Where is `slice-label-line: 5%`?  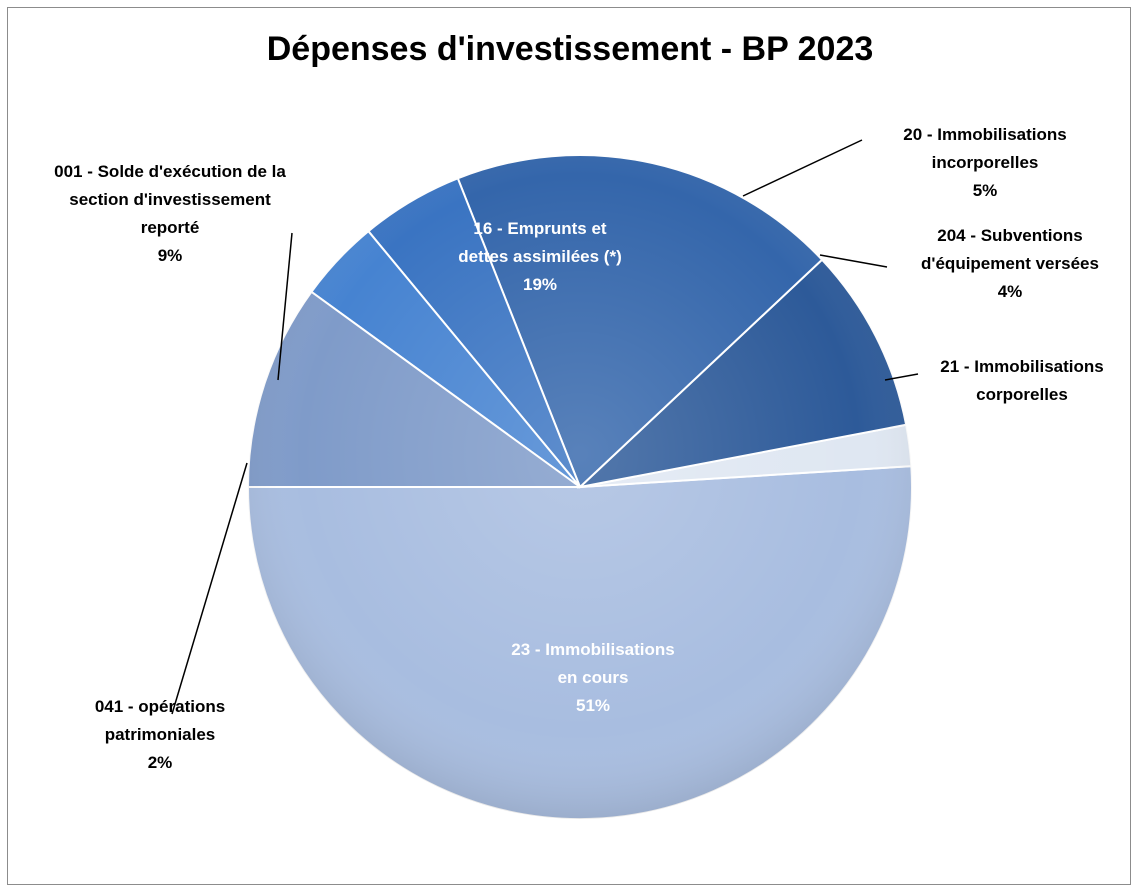
slice-label-line: 5% is located at coordinates (985, 190).